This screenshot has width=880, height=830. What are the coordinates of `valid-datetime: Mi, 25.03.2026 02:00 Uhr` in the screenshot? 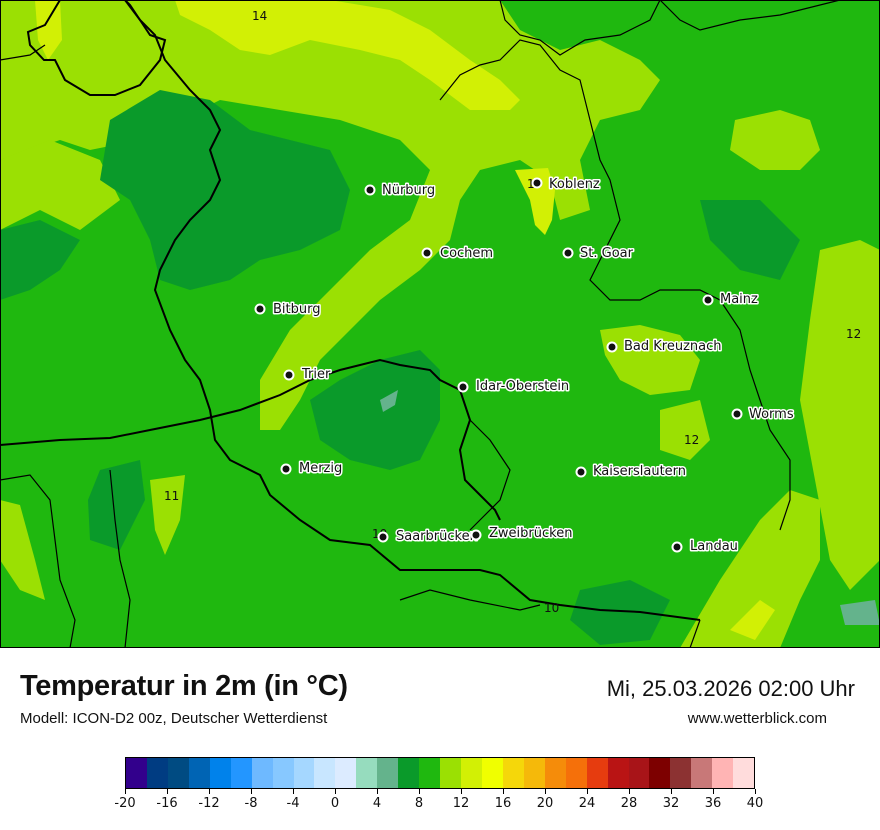 It's located at (730, 688).